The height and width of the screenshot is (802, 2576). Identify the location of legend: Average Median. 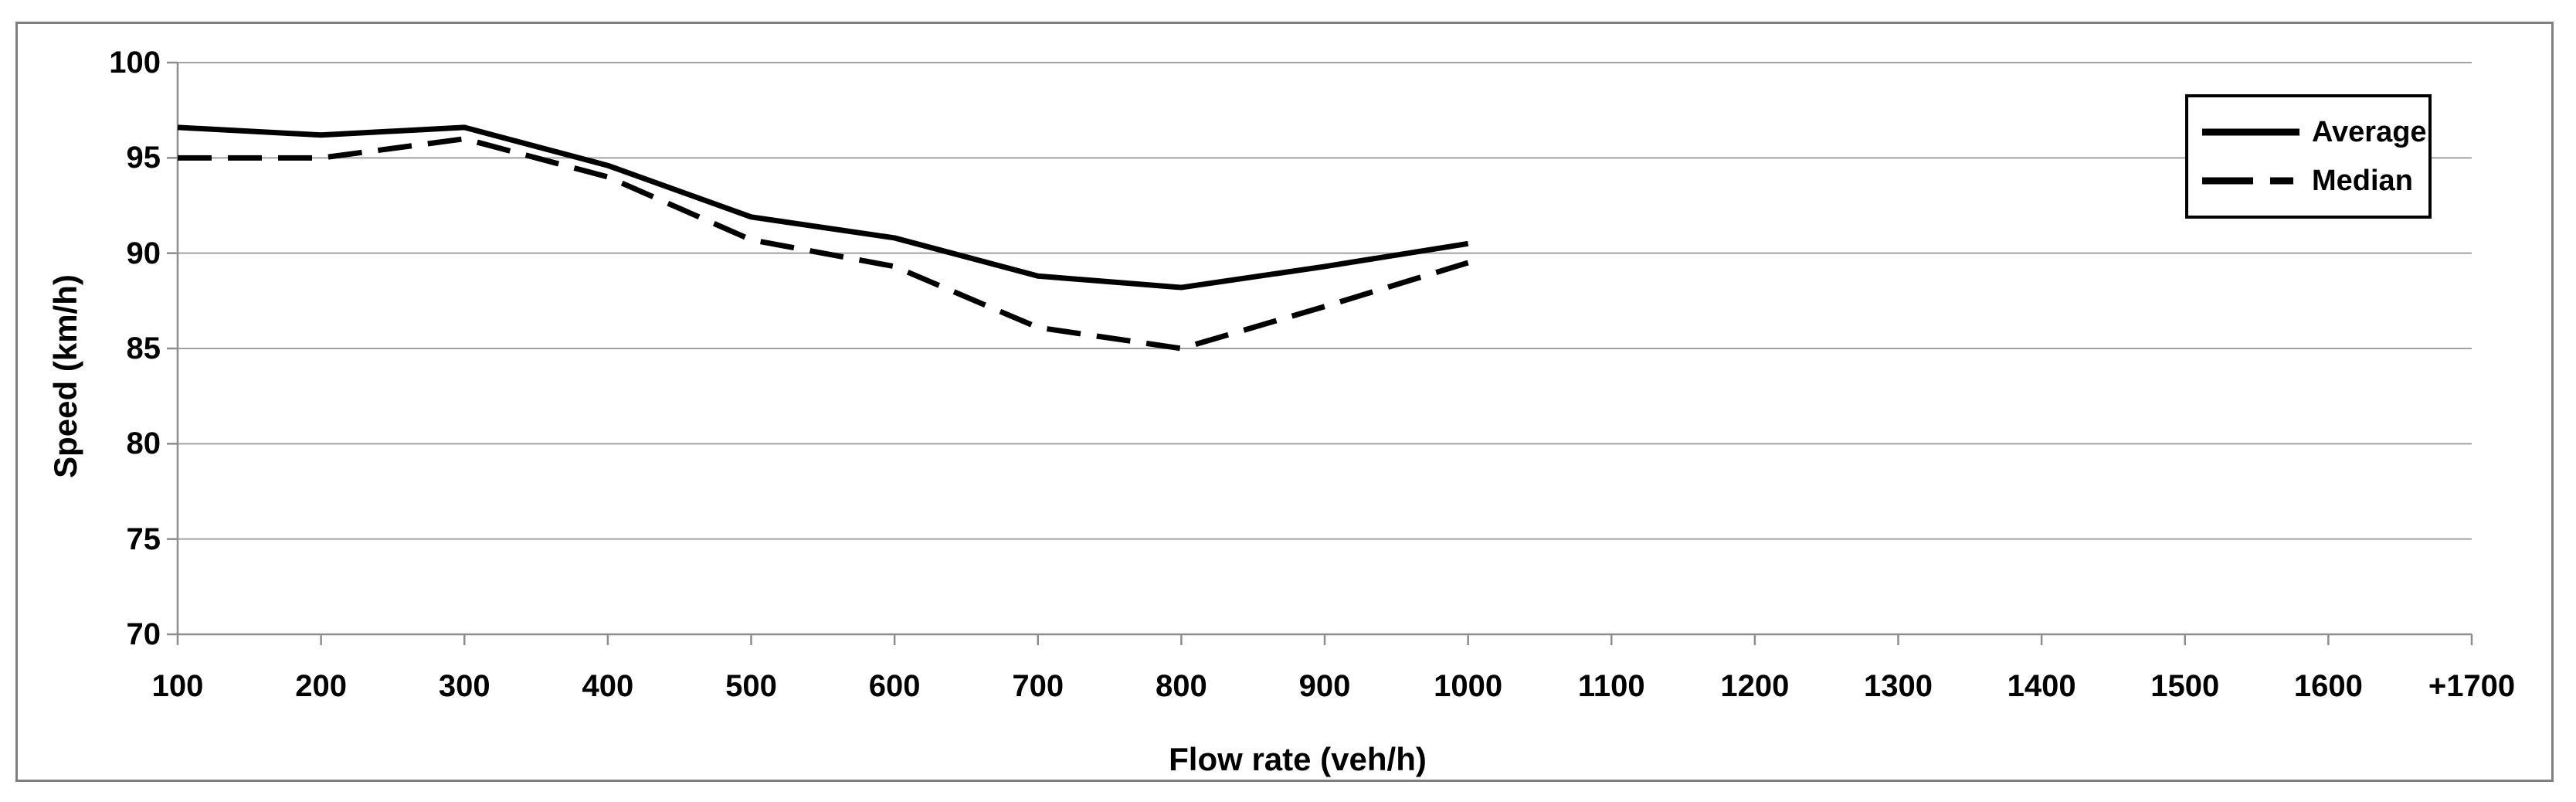
(2308, 156).